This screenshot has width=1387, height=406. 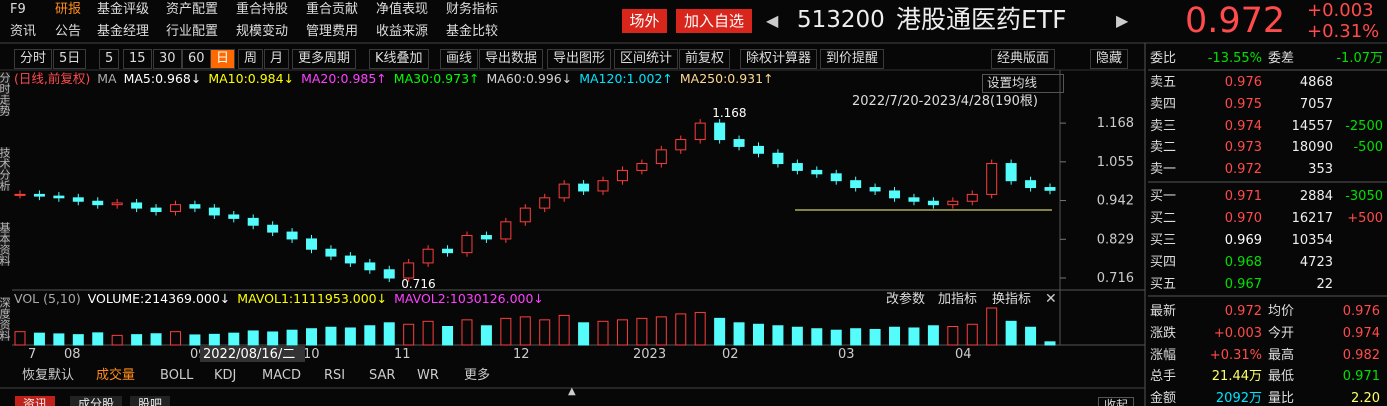 What do you see at coordinates (167, 59) in the screenshot?
I see `toolbar-button: 30` at bounding box center [167, 59].